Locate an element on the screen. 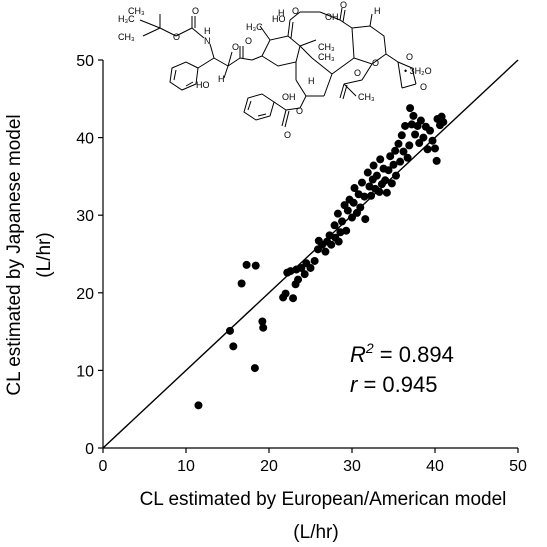 This screenshot has width=547, height=547. r-value: = 0.945 is located at coordinates (397, 384).